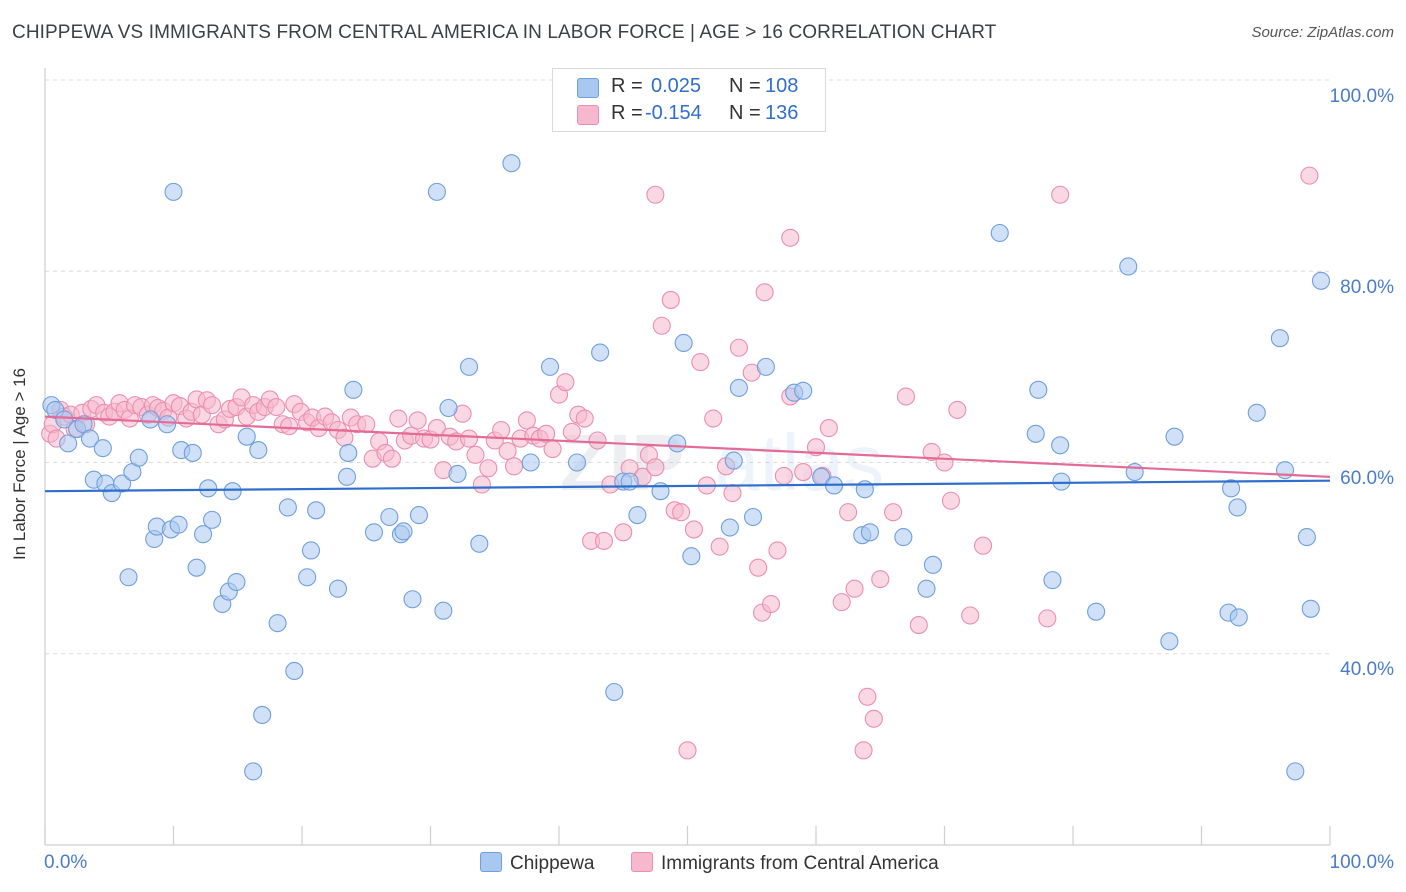 Image resolution: width=1406 pixels, height=892 pixels. Describe the element at coordinates (1367, 478) in the screenshot. I see `y-tick-60: 60.0%` at that location.